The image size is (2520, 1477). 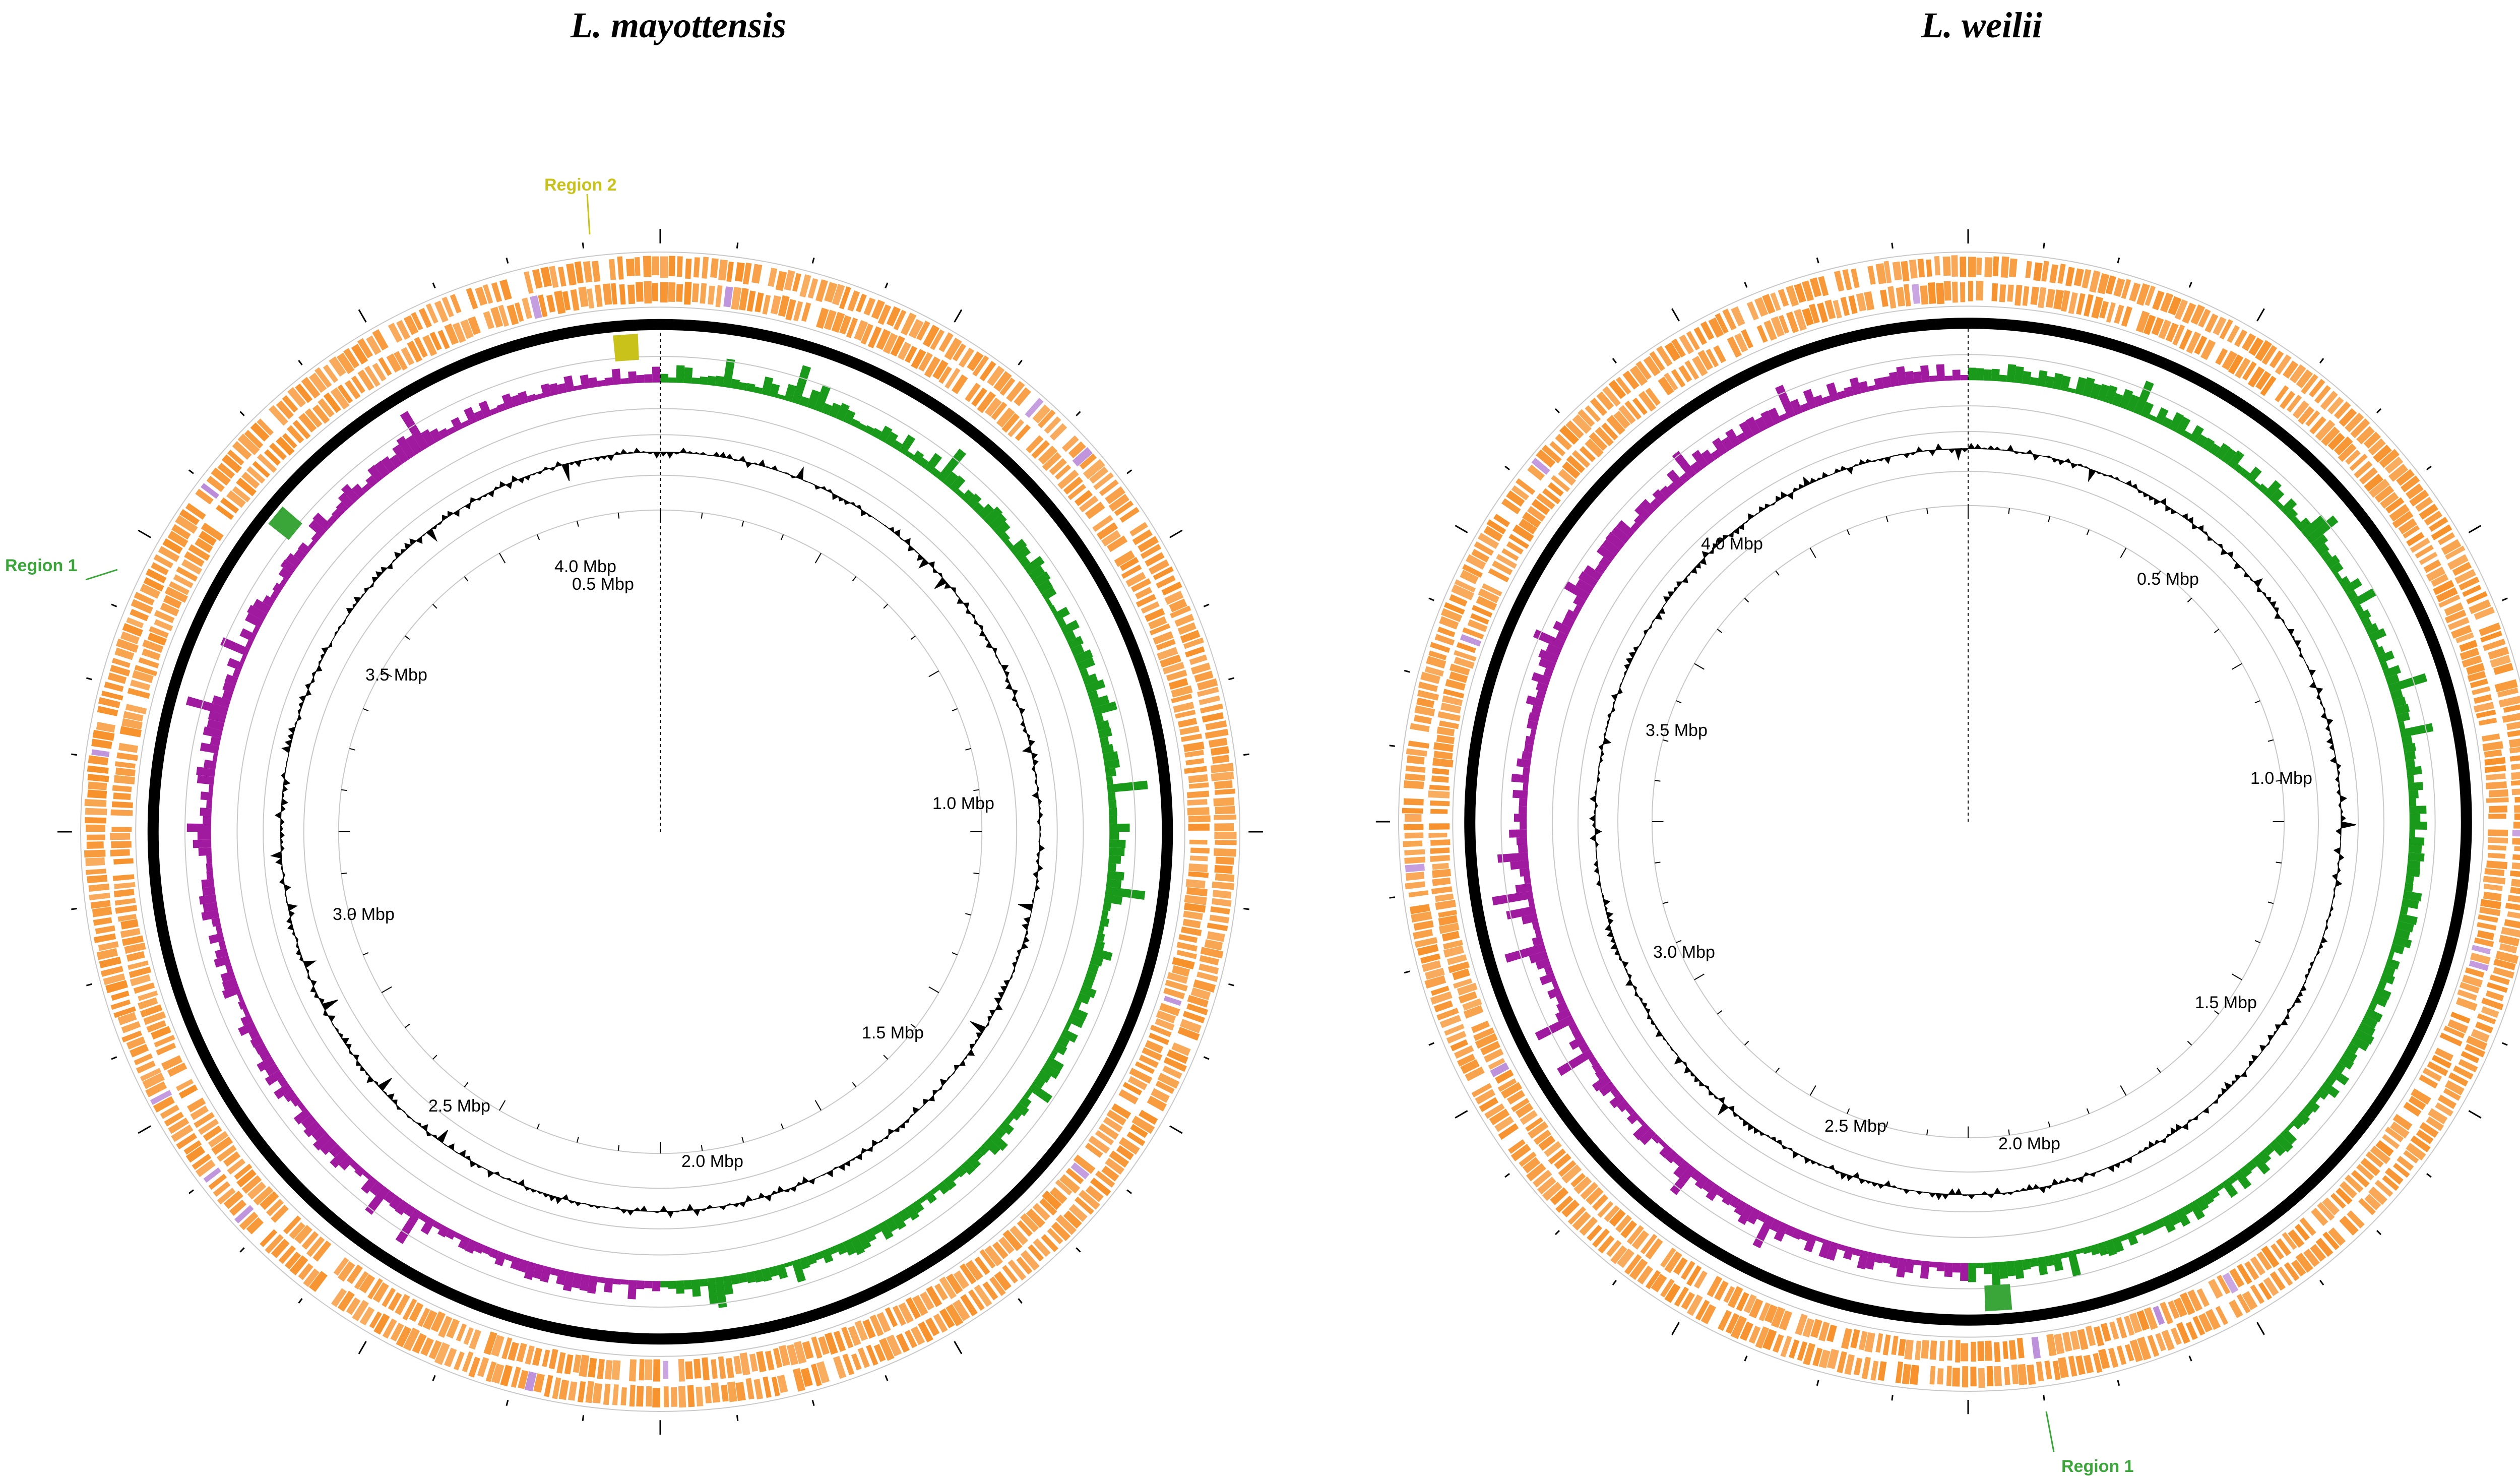 I want to click on guide-circle, so click(x=1968, y=822).